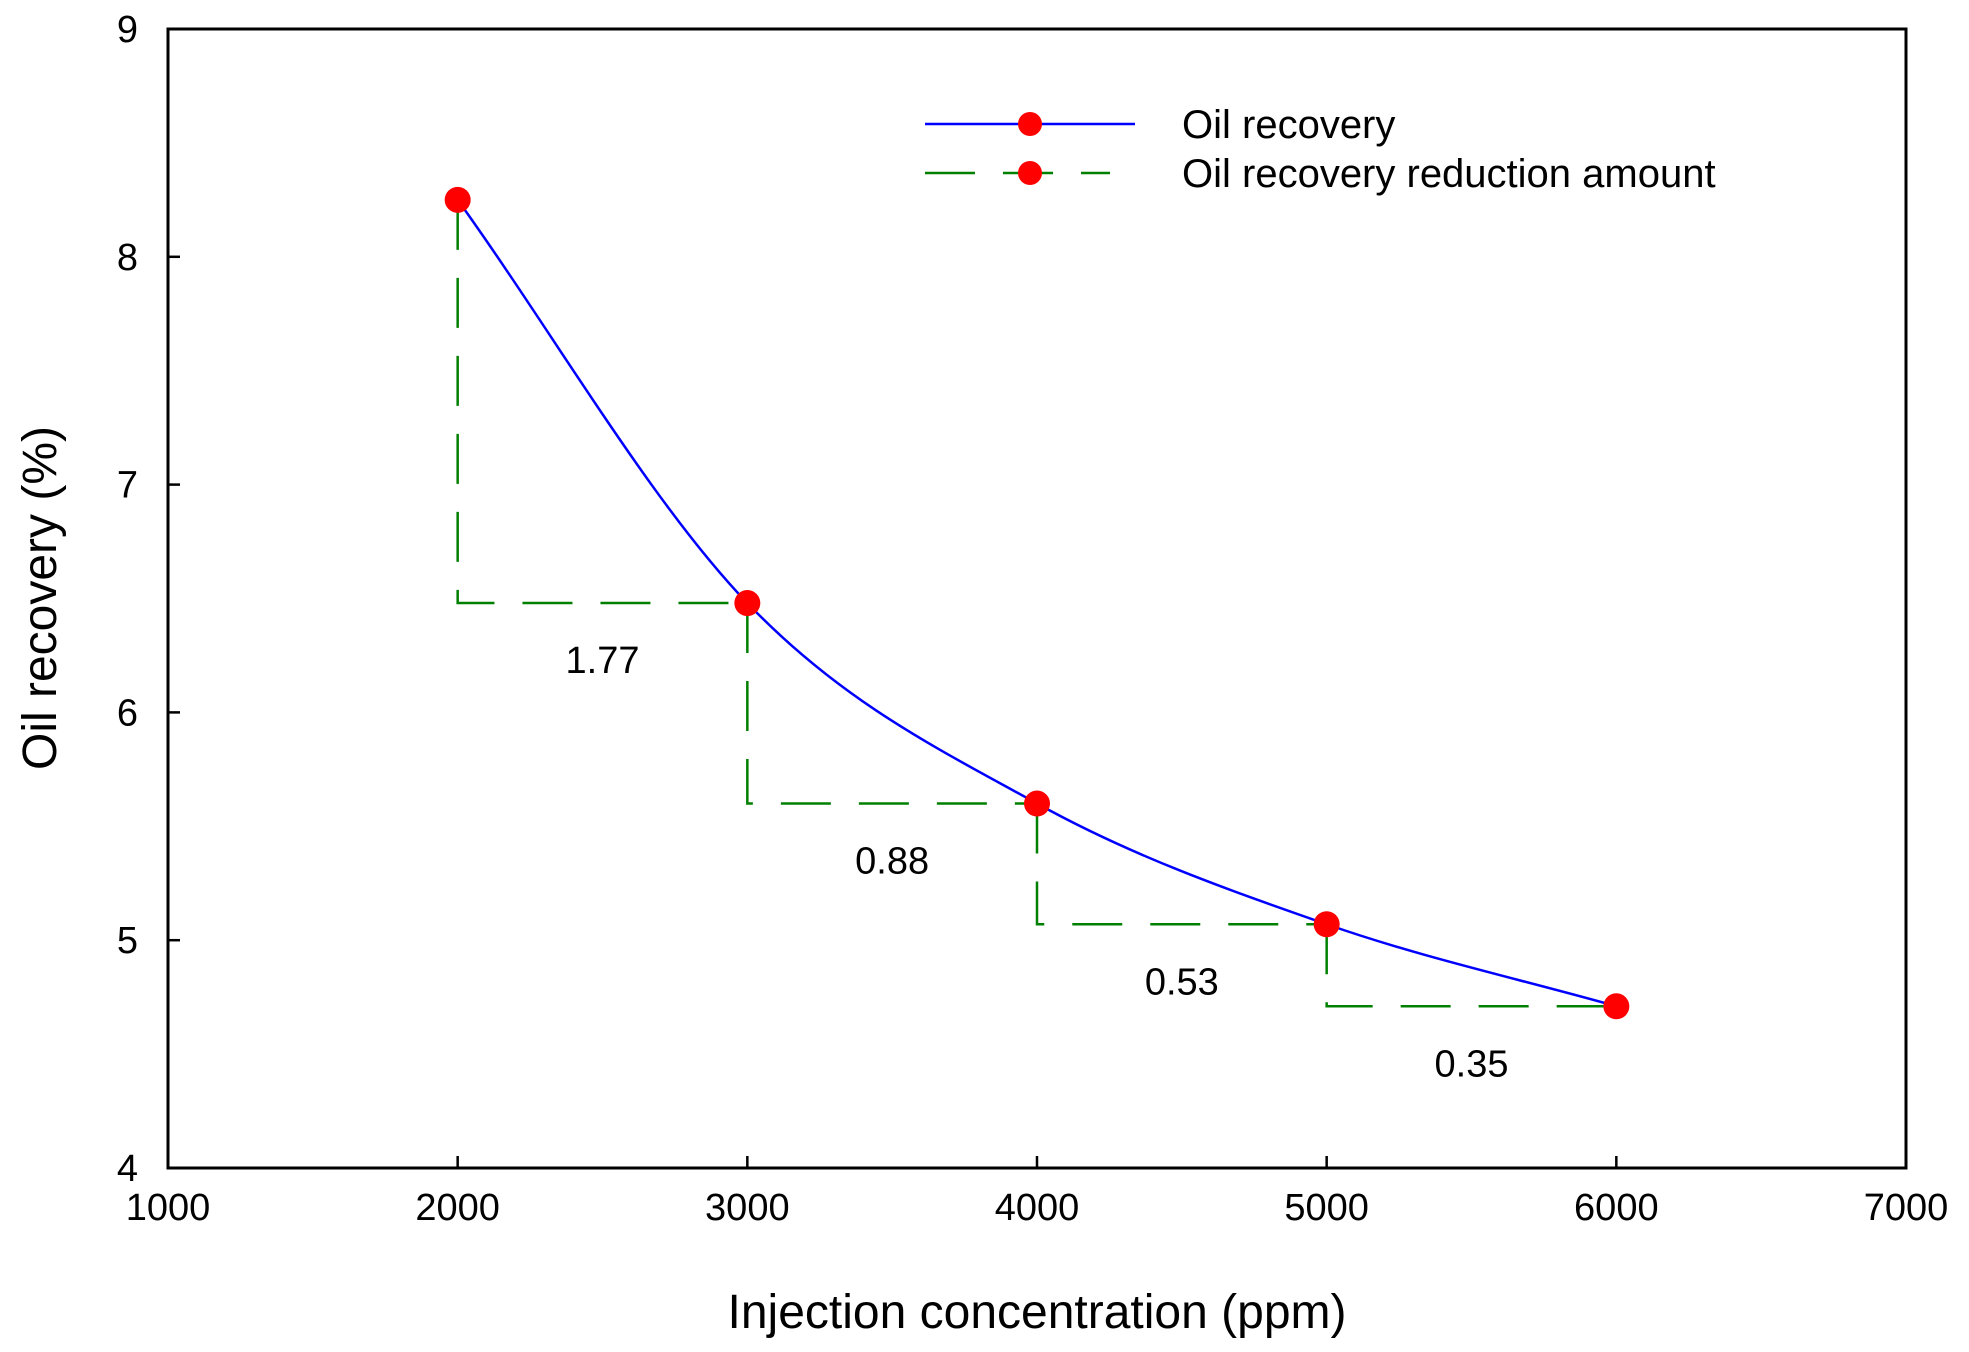 The image size is (1969, 1352). What do you see at coordinates (457, 1208) in the screenshot?
I see `x-tick-label: 2000` at bounding box center [457, 1208].